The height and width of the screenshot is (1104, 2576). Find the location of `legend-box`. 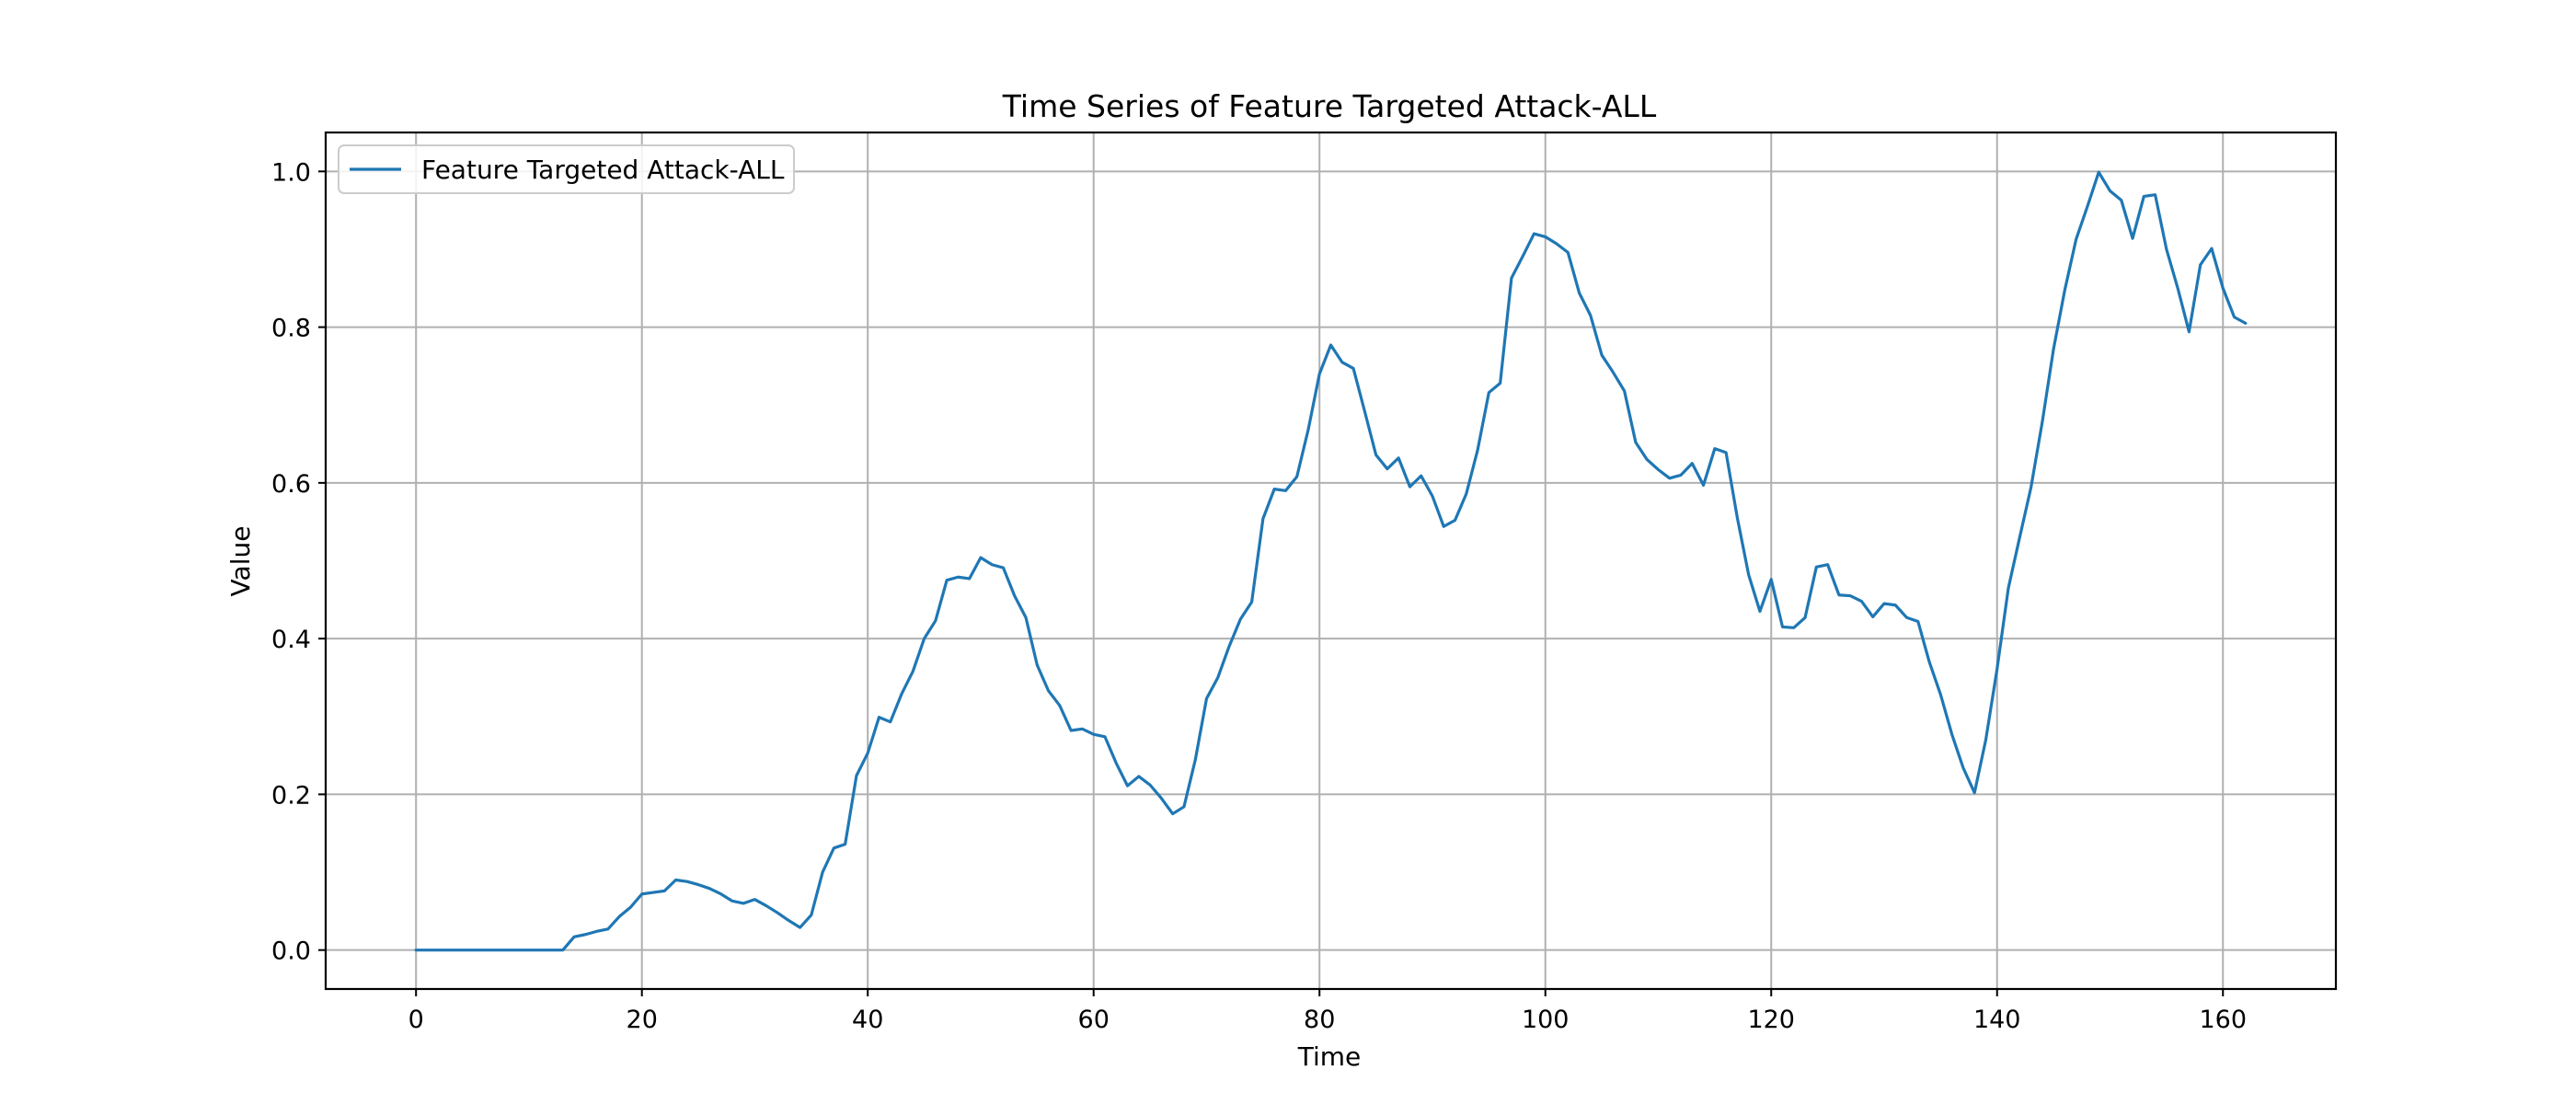

legend-box is located at coordinates (566, 169).